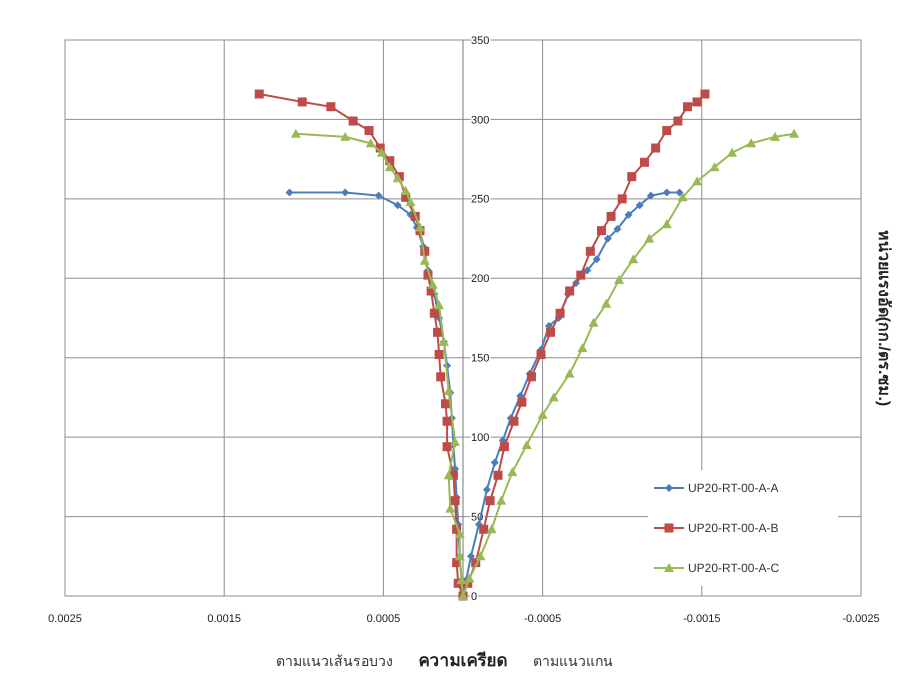  Describe the element at coordinates (861, 619) in the screenshot. I see `x-tick-label: -0.0025` at that location.